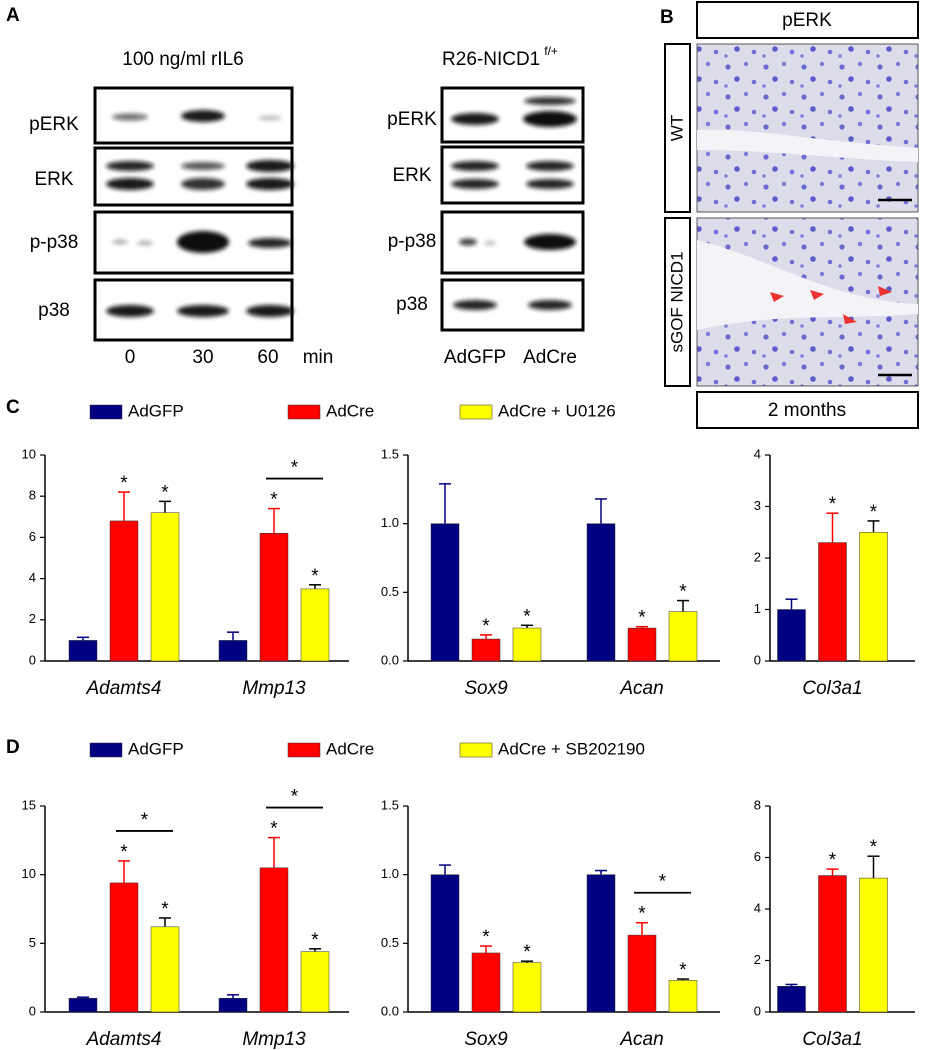 This screenshot has width=928, height=1050. Describe the element at coordinates (274, 688) in the screenshot. I see `x-tick-label: Mmp13` at that location.